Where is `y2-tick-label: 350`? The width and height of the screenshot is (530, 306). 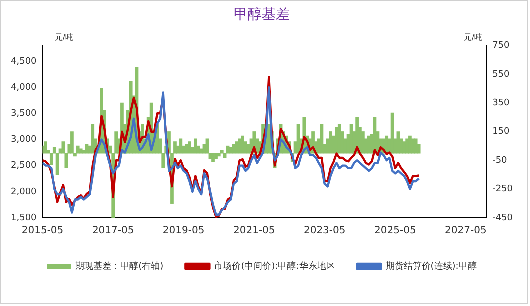
y2-tick-label: 350 is located at coordinates (501, 103).